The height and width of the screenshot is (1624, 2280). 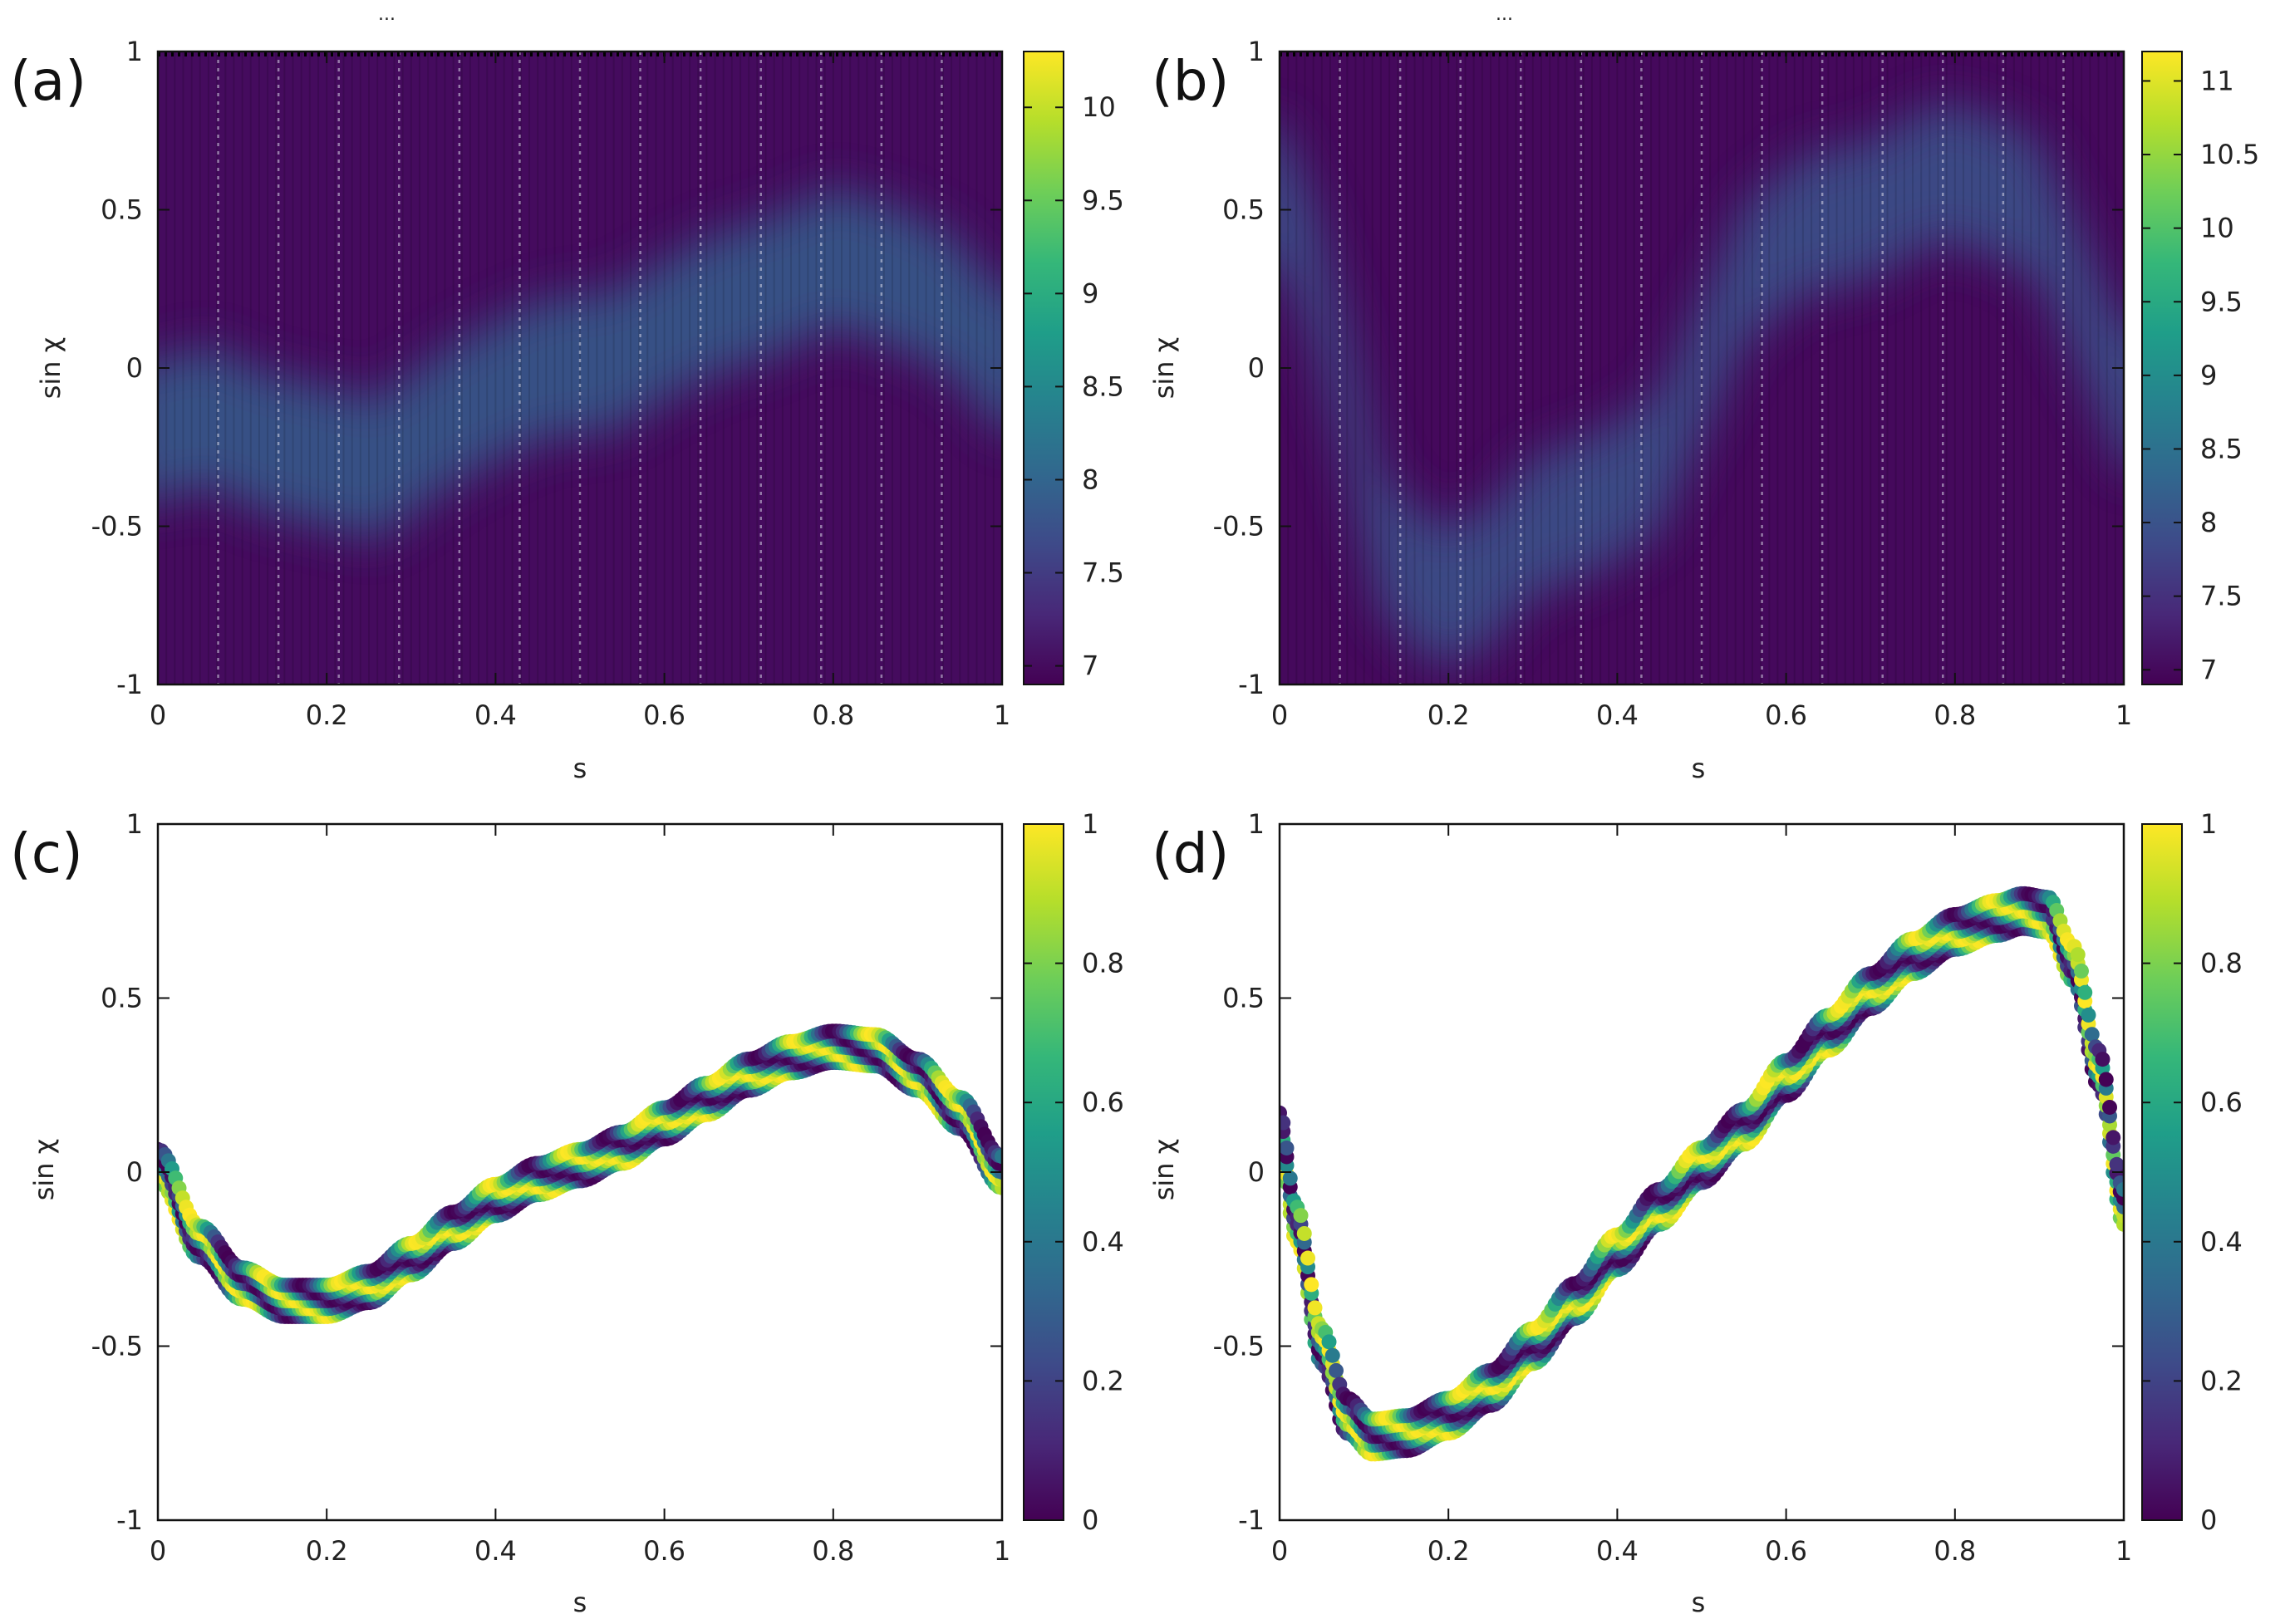 What do you see at coordinates (1239, 526) in the screenshot?
I see `y-tick-label: -0.5` at bounding box center [1239, 526].